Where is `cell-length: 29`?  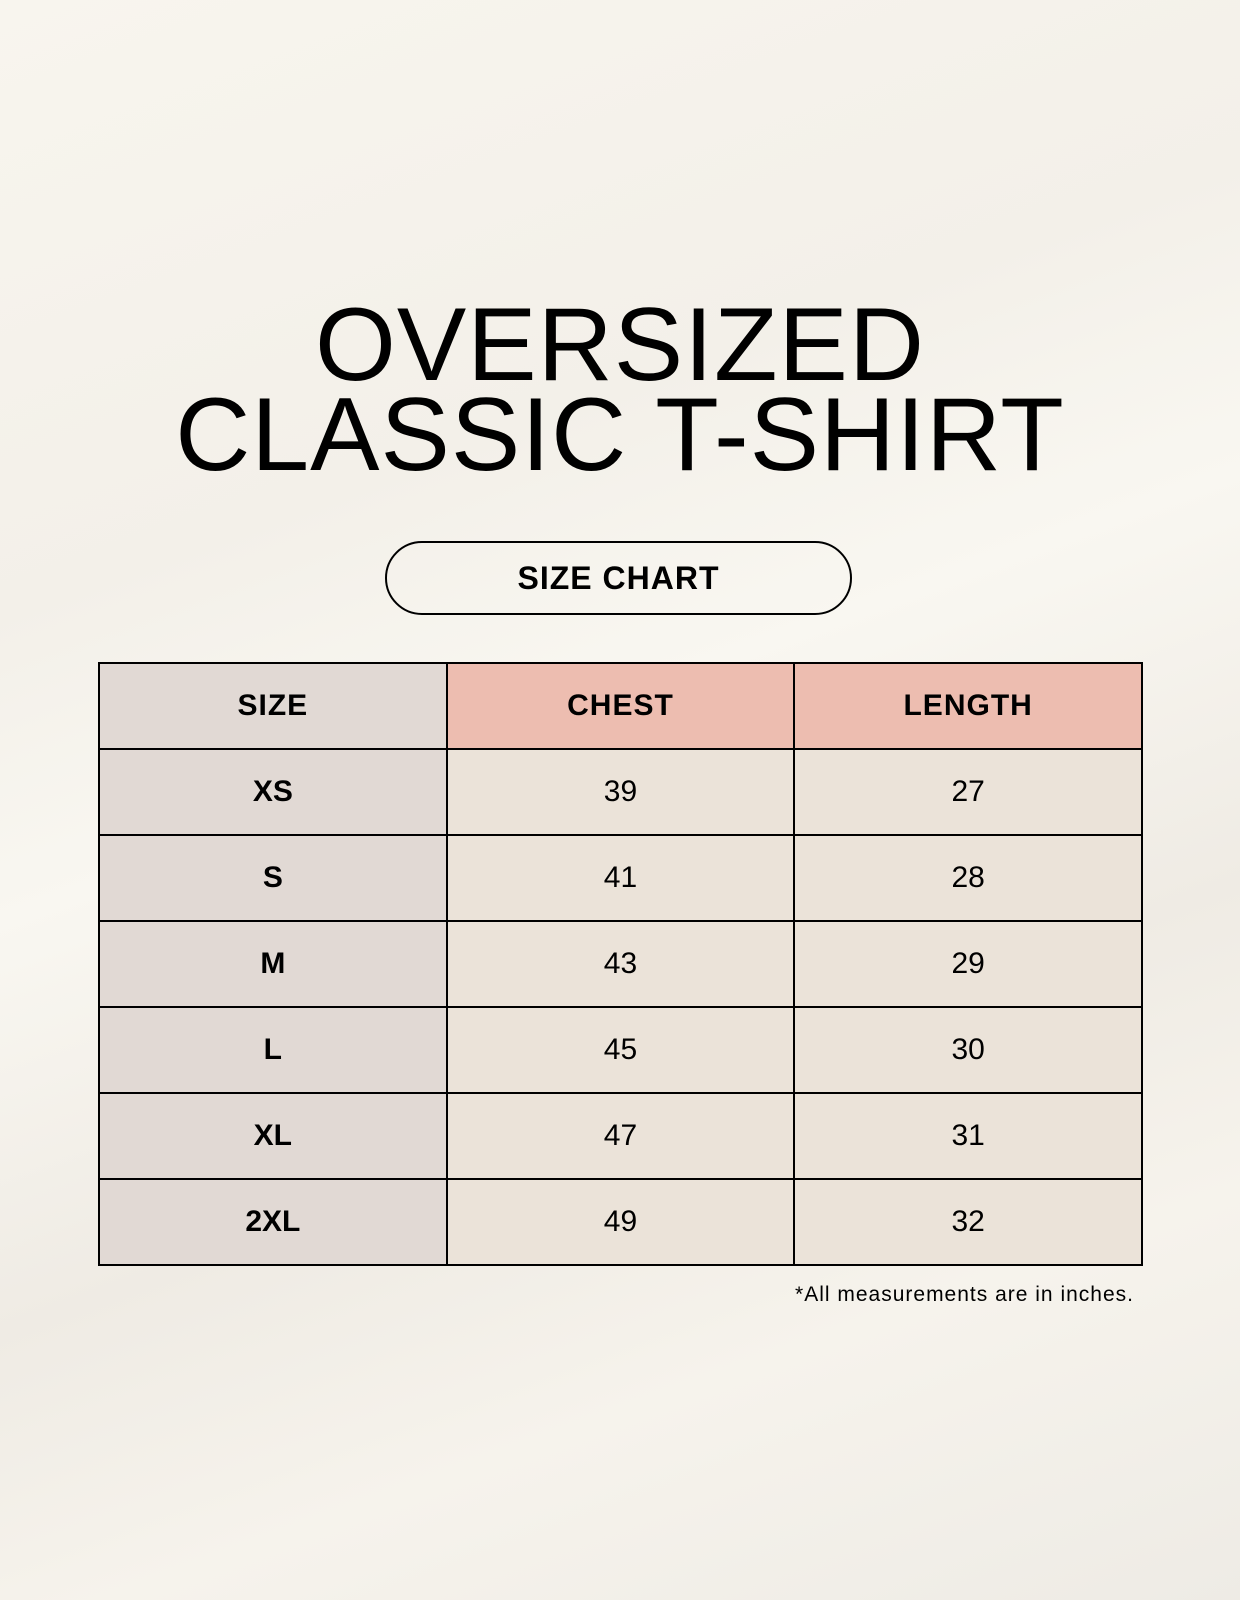 cell-length: 29 is located at coordinates (968, 964).